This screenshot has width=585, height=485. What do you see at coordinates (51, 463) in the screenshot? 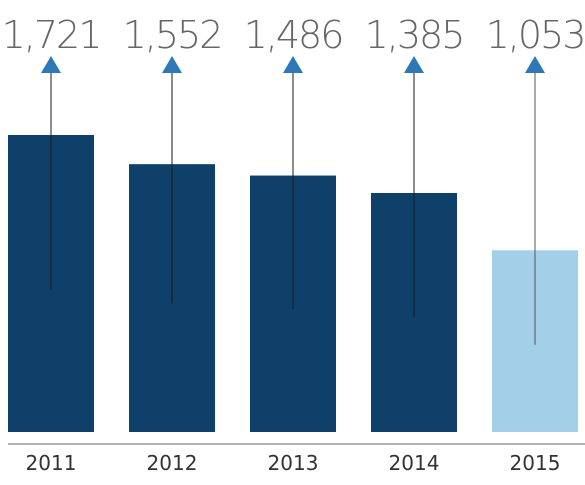
I see `category-label-2011: 2011` at bounding box center [51, 463].